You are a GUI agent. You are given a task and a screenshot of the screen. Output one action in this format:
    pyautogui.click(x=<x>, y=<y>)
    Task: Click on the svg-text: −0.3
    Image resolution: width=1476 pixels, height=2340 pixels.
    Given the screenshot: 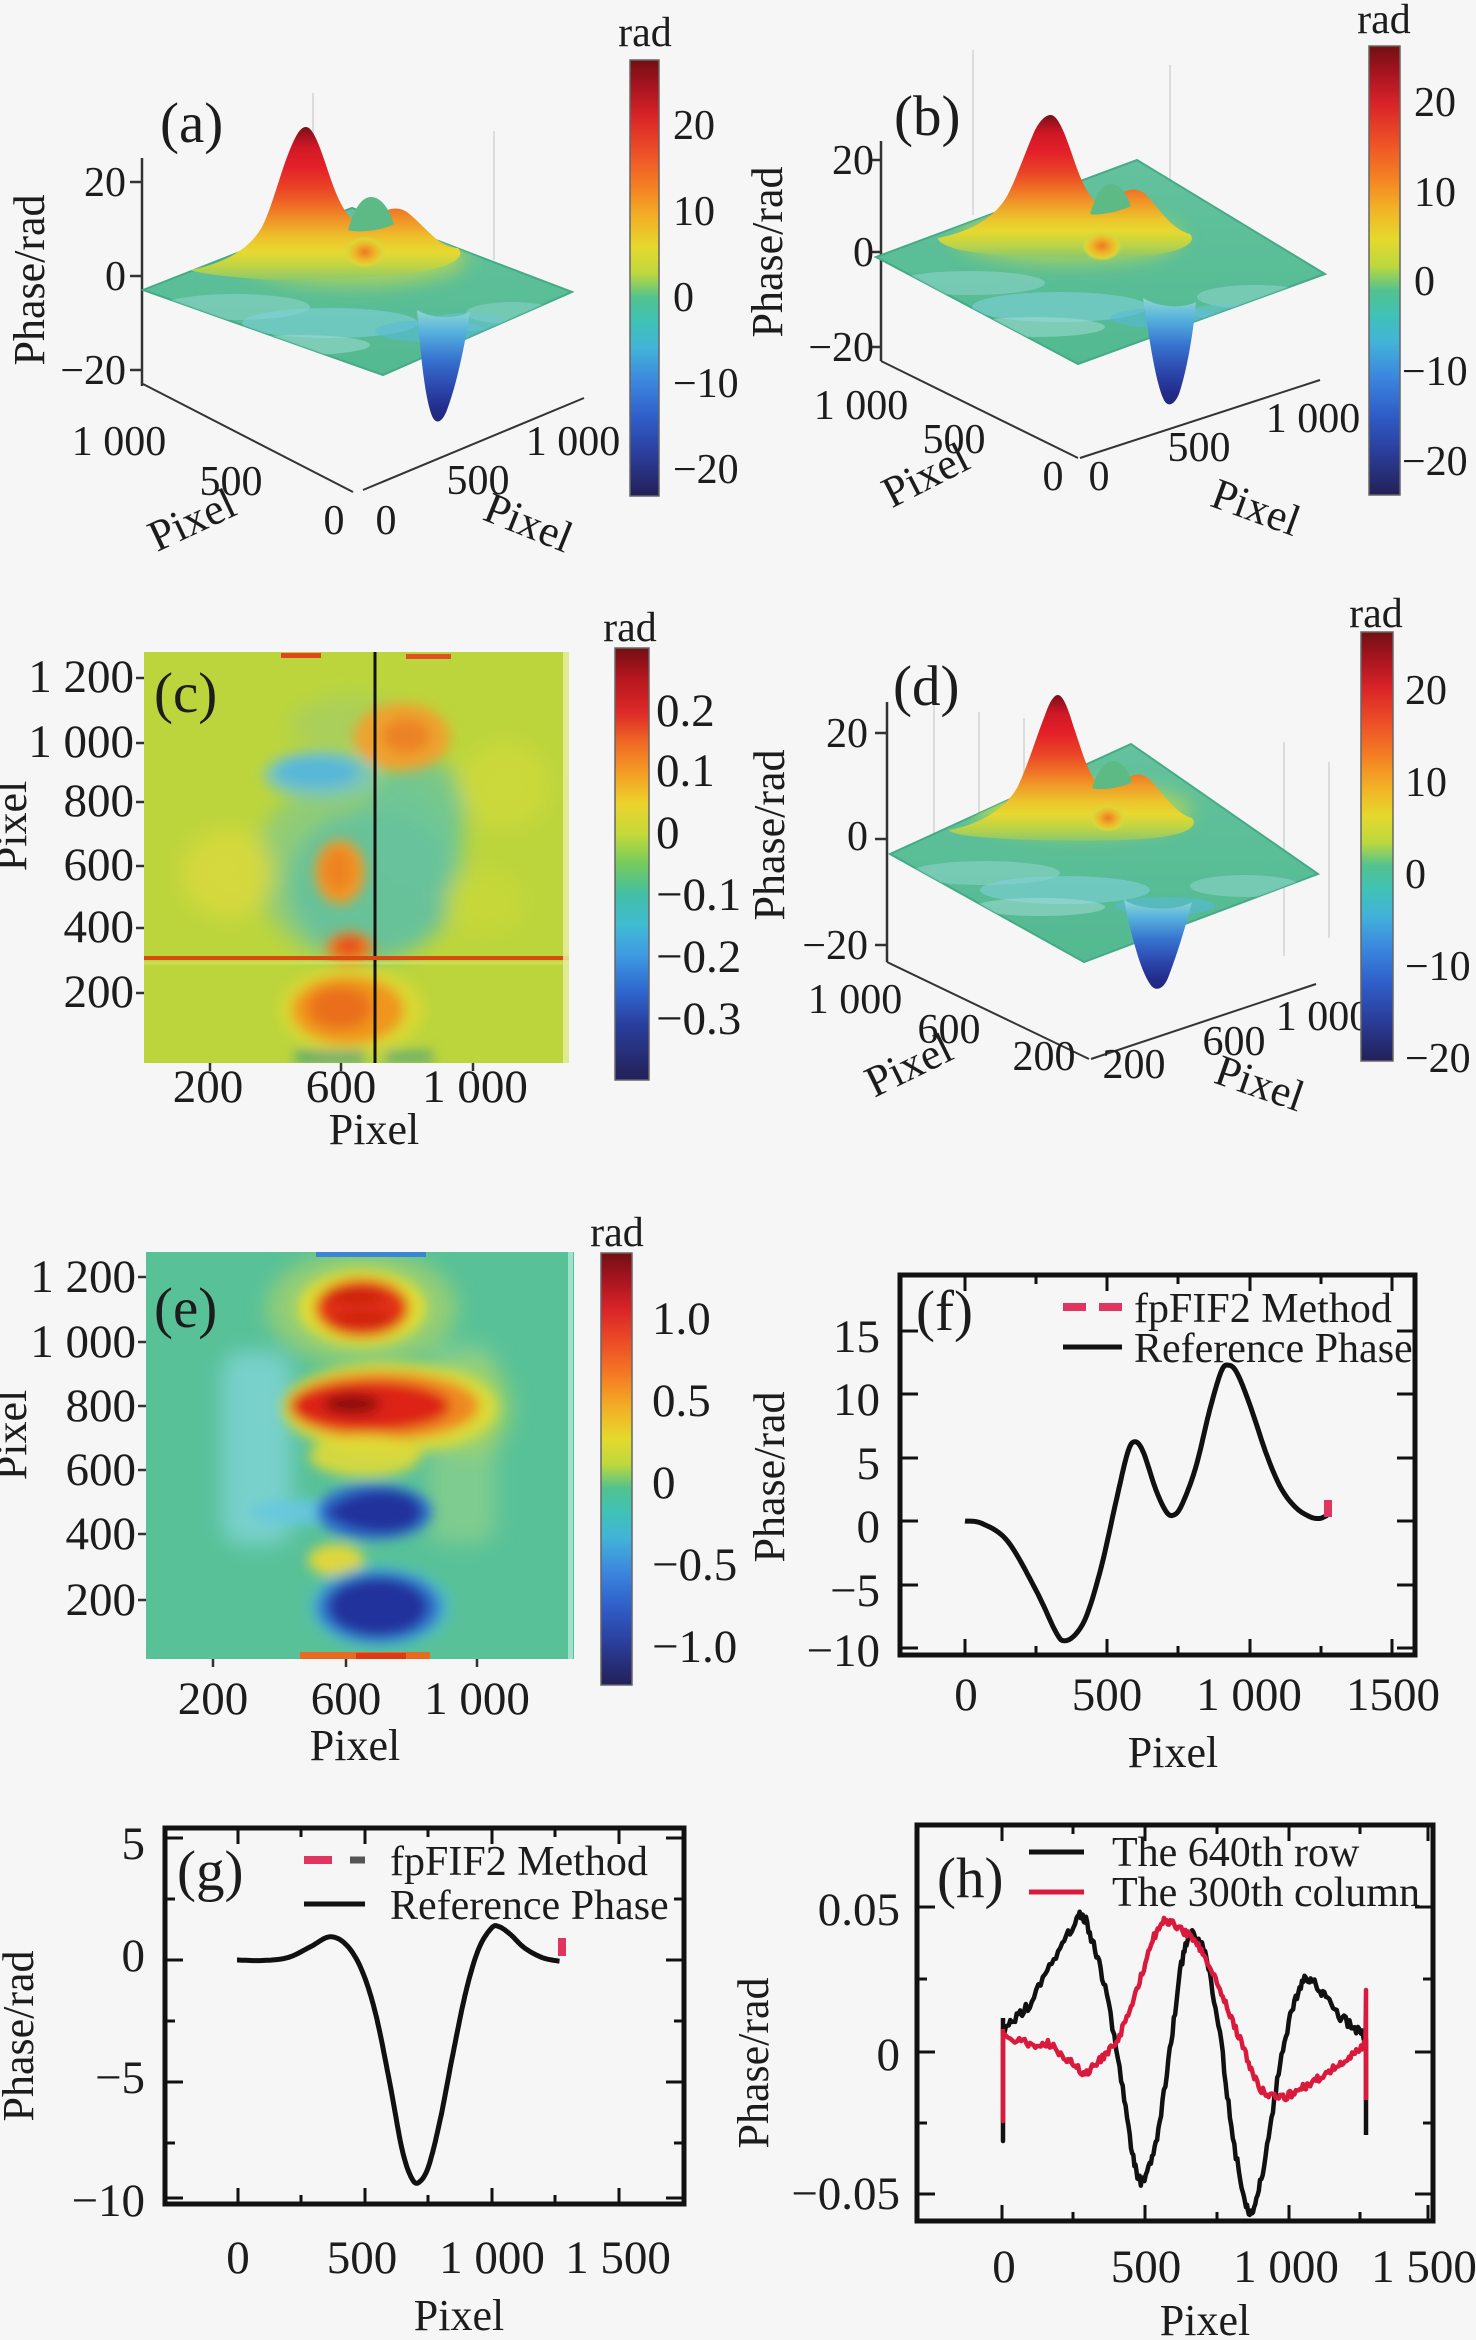 What is the action you would take?
    pyautogui.click(x=698, y=1019)
    